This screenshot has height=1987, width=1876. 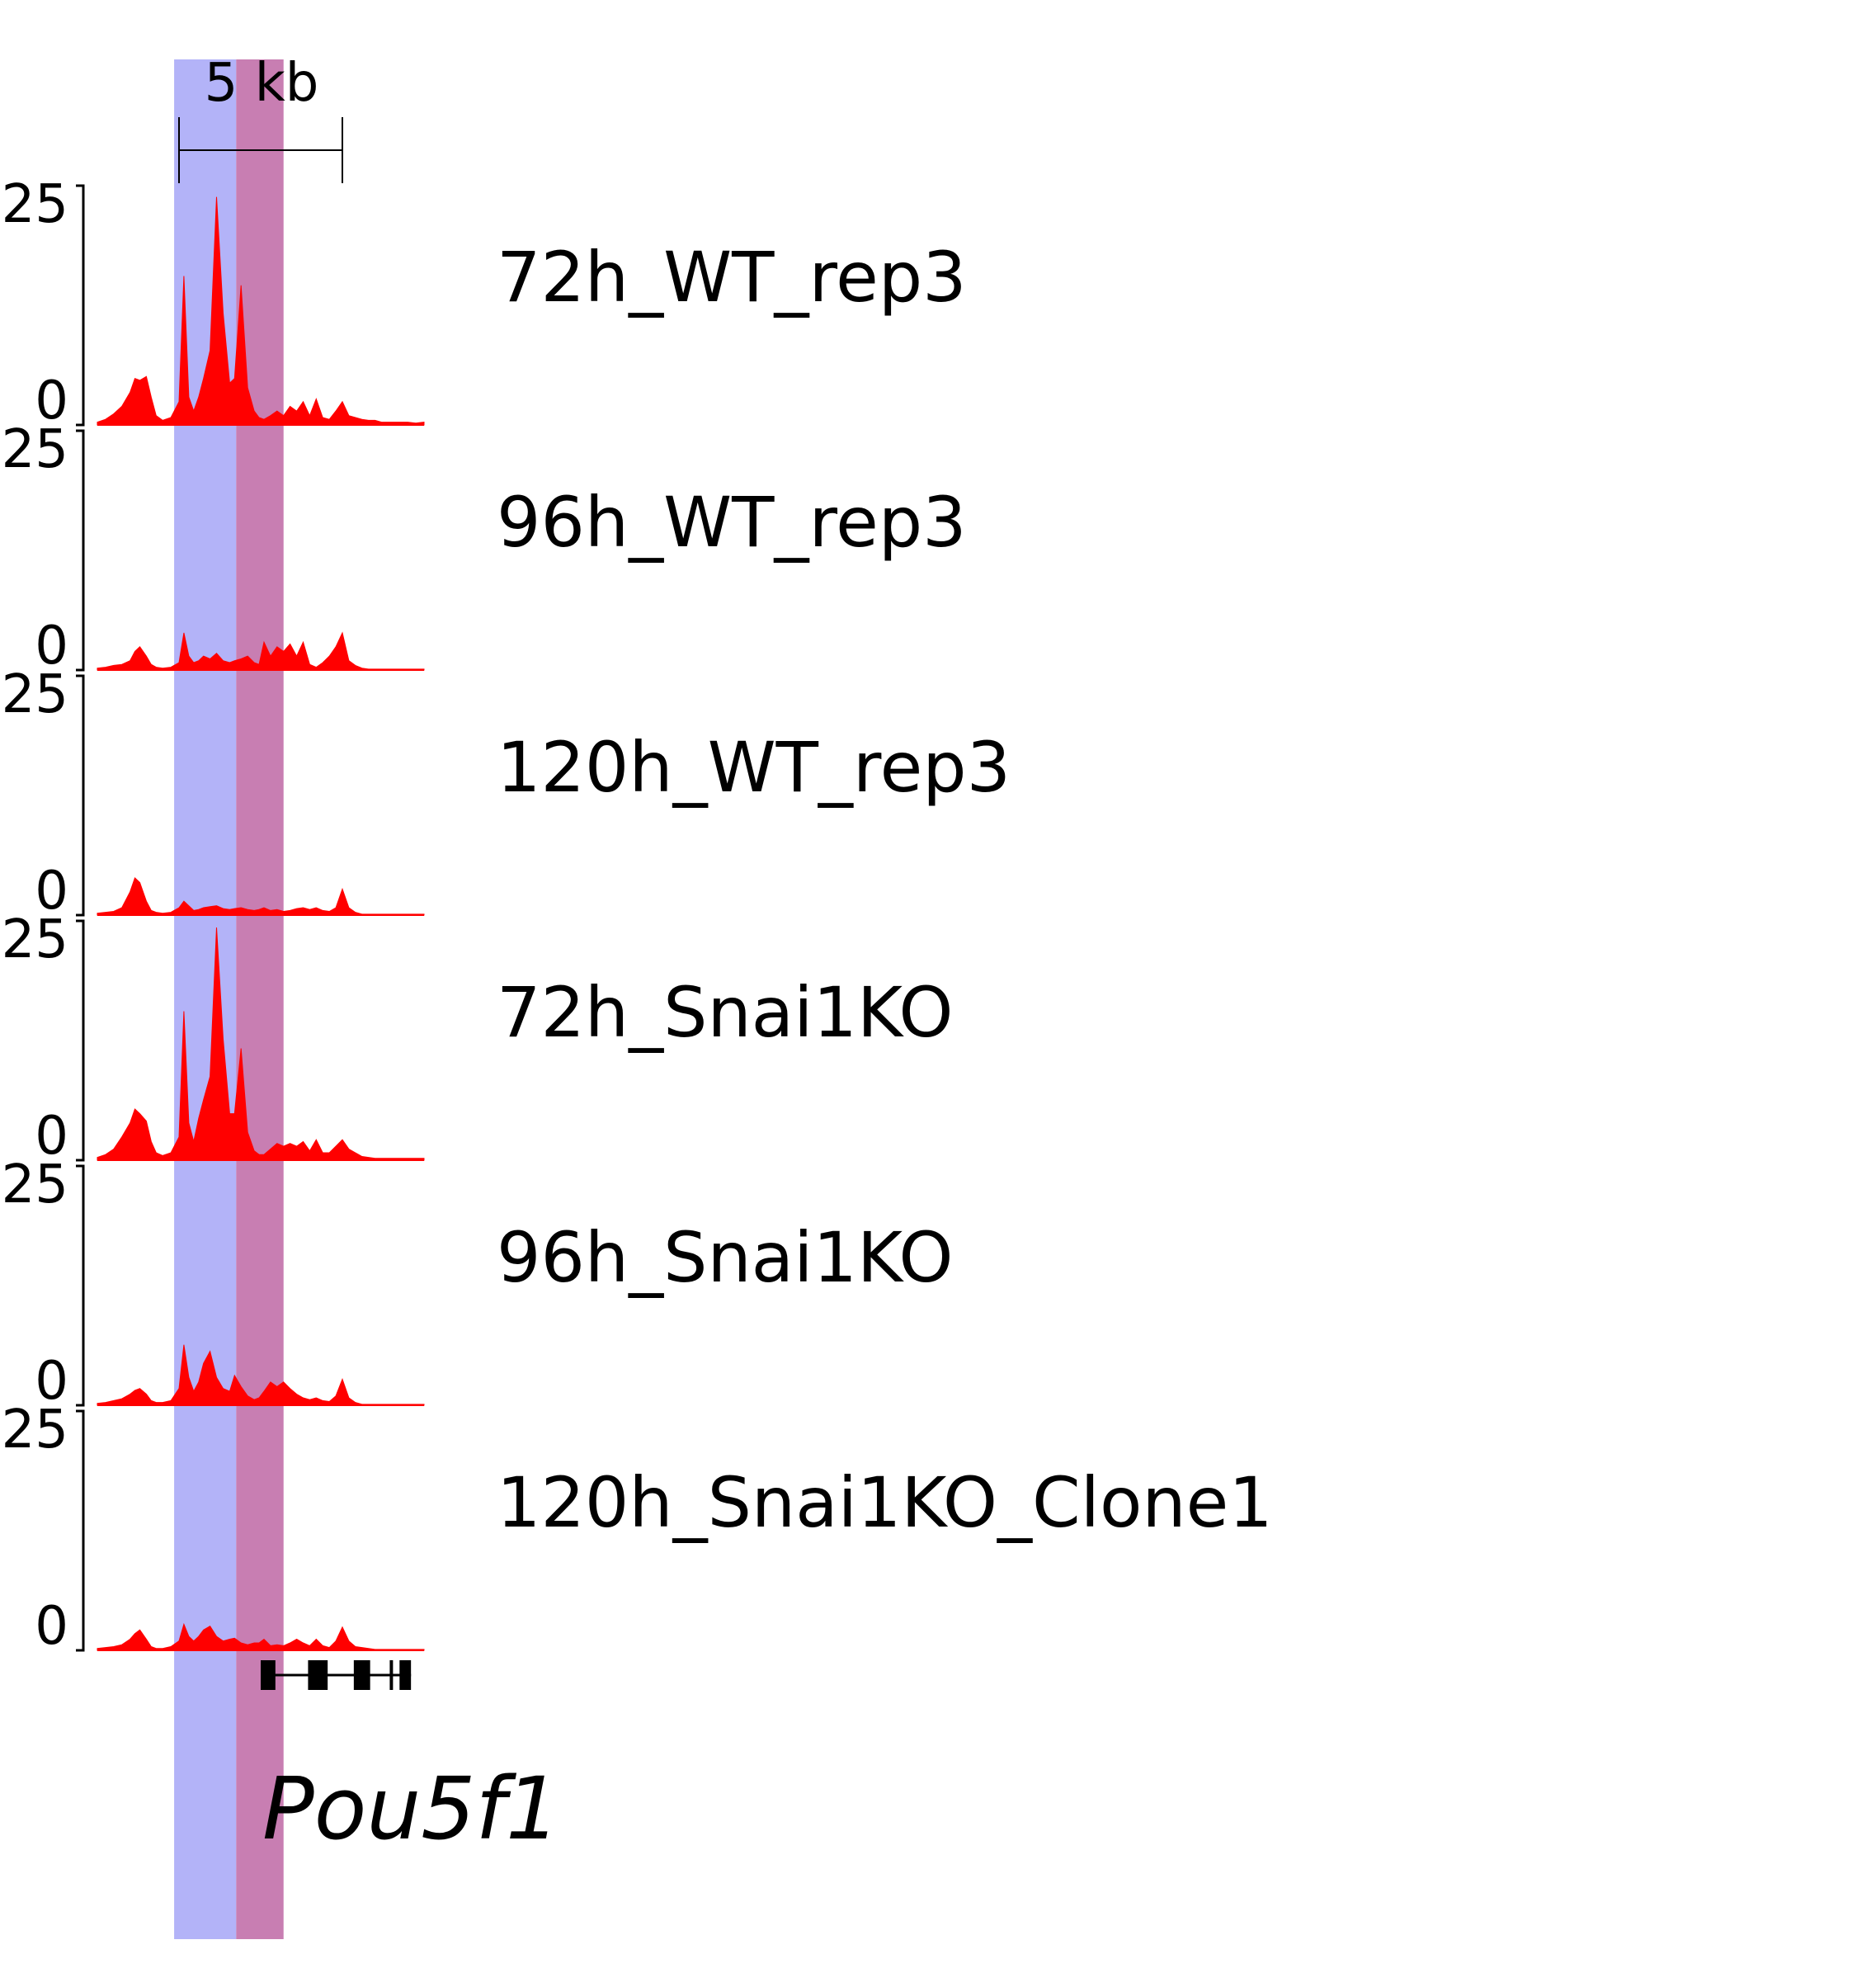 What do you see at coordinates (885, 1502) in the screenshot?
I see `track-label: 120h_Snai1KO_Clone1` at bounding box center [885, 1502].